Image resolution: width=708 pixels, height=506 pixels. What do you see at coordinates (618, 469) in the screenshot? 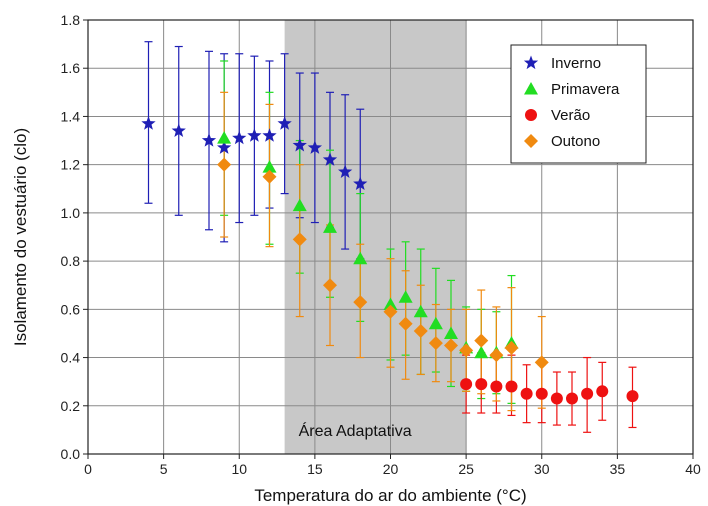
I see `x-tick-label: 35` at bounding box center [618, 469].